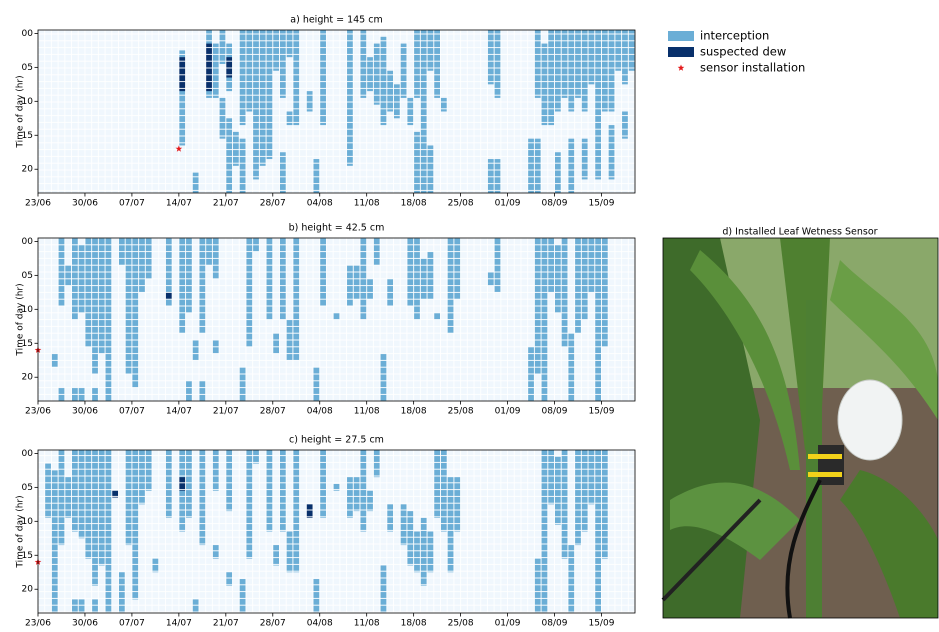 The image size is (939, 632). I want to click on panel-title: c) height = 27.5 cm, so click(336, 440).